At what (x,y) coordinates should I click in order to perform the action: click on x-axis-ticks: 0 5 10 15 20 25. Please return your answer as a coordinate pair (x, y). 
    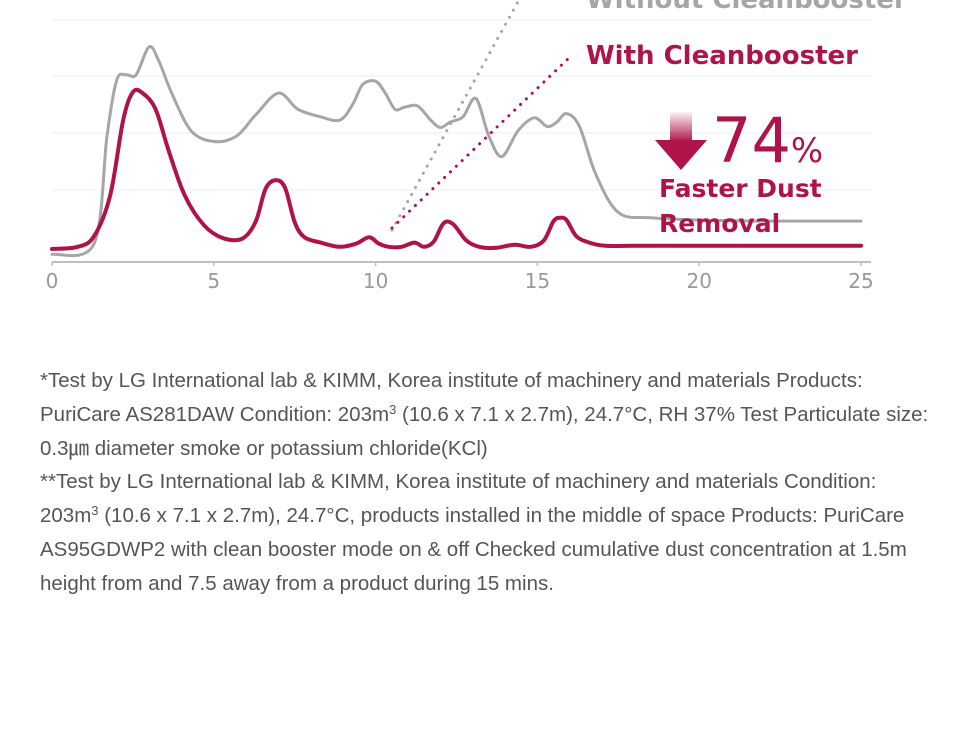
    Looking at the image, I should click on (460, 277).